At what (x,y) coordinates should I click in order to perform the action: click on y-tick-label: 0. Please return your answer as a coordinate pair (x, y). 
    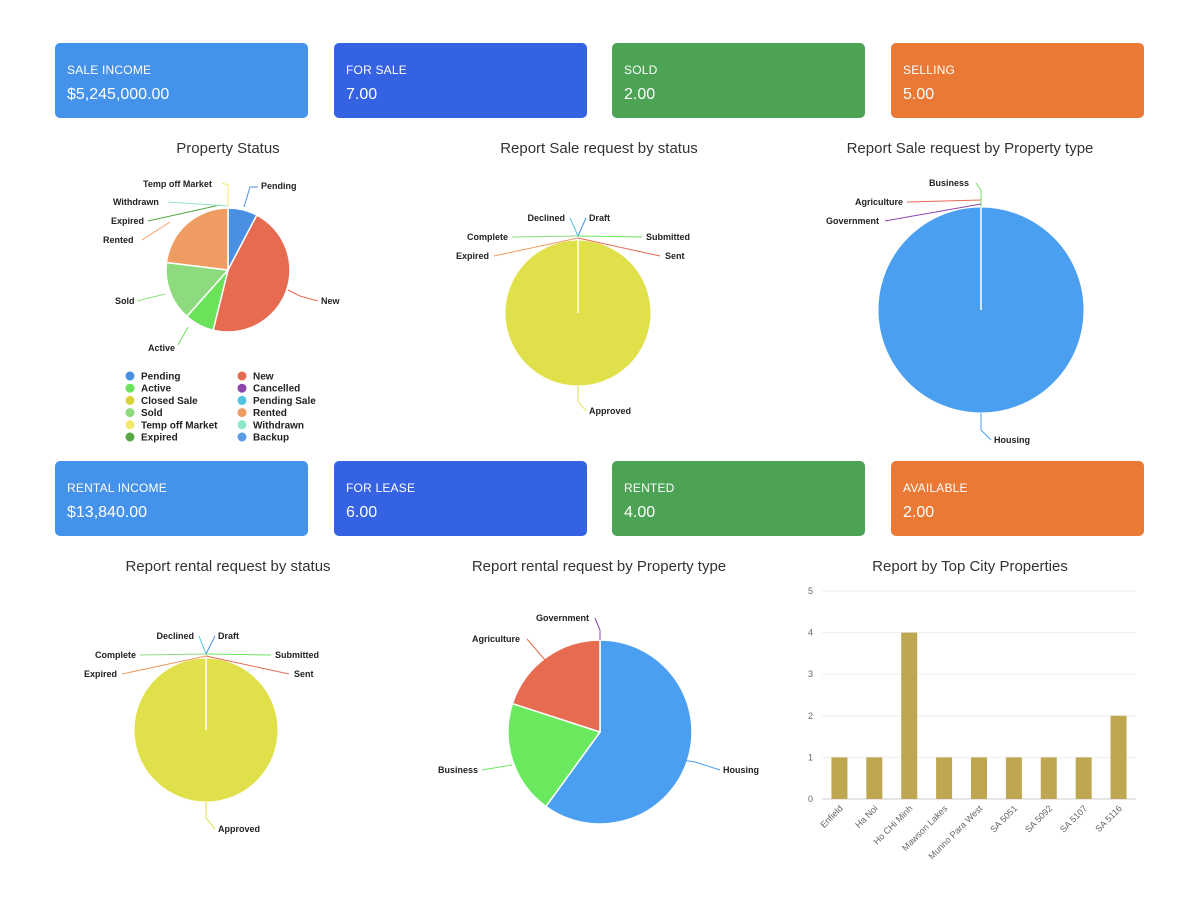
    Looking at the image, I should click on (810, 799).